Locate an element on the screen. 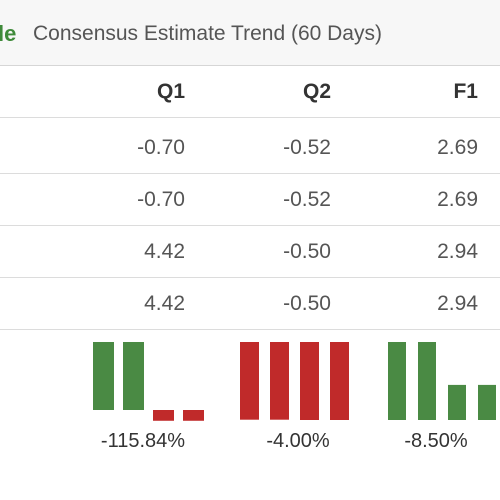 The width and height of the screenshot is (500, 500). header-brand-fragment: le is located at coordinates (8, 33).